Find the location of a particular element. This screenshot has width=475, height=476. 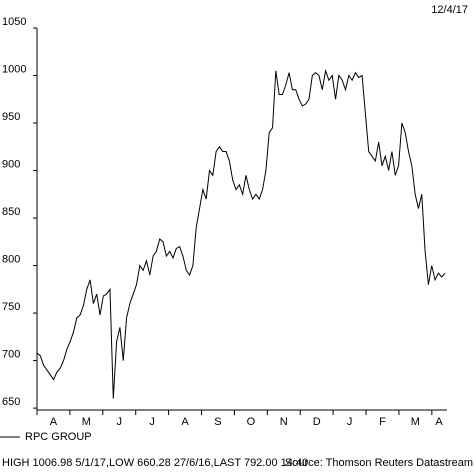

y-tick-label: 800 is located at coordinates (11, 259).